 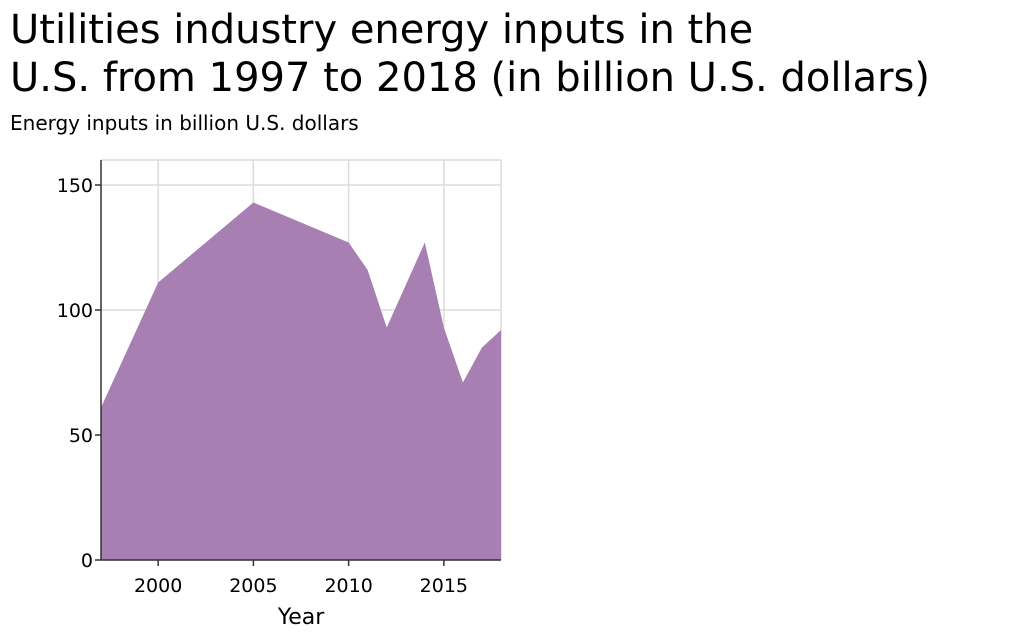 I want to click on y-tick-label-100: 100, so click(x=75, y=311).